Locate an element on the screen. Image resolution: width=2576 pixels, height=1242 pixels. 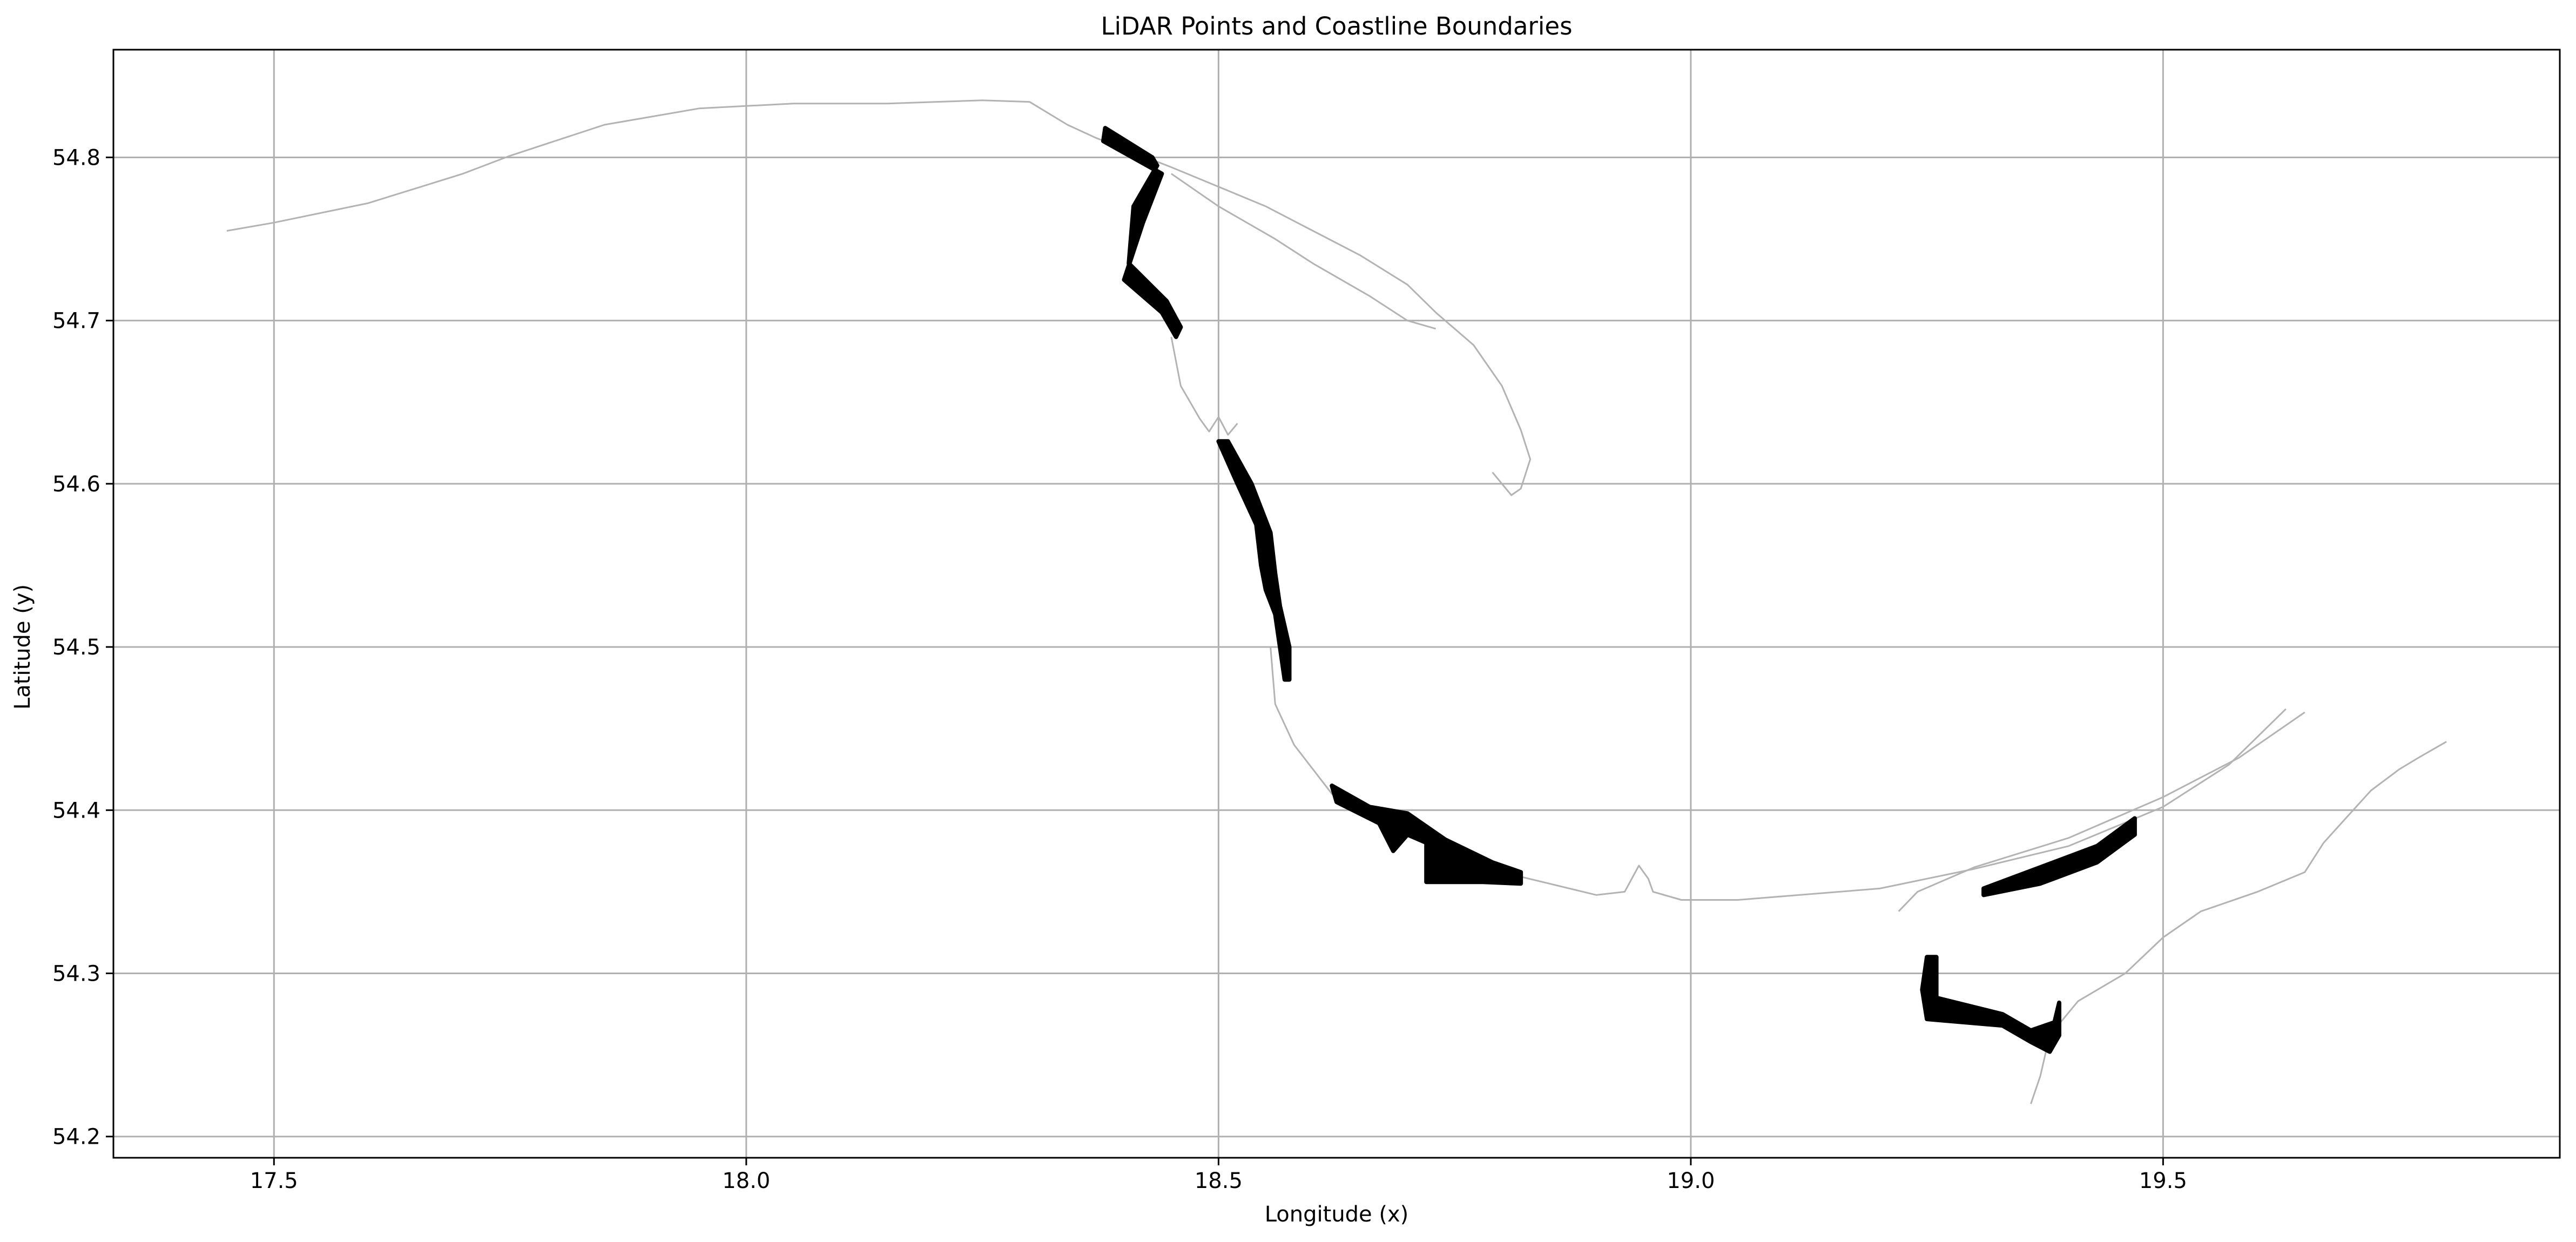
y-tick-label: 54.3 is located at coordinates (76, 974).